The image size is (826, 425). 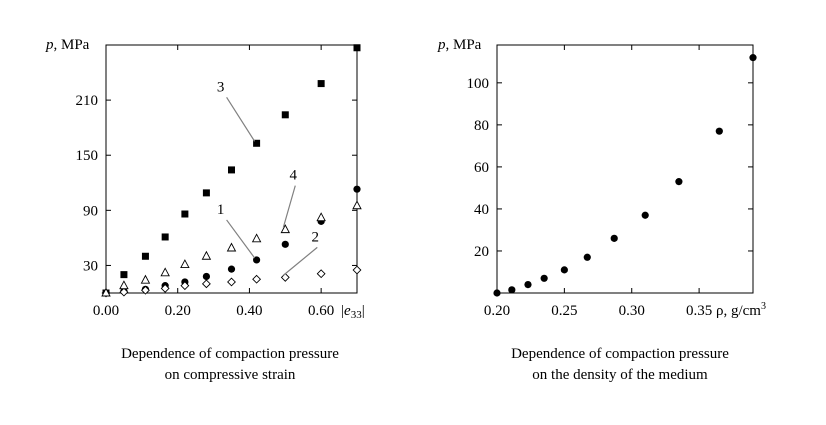 I want to click on x-tick-label-left-3: 0.60, so click(x=321, y=311).